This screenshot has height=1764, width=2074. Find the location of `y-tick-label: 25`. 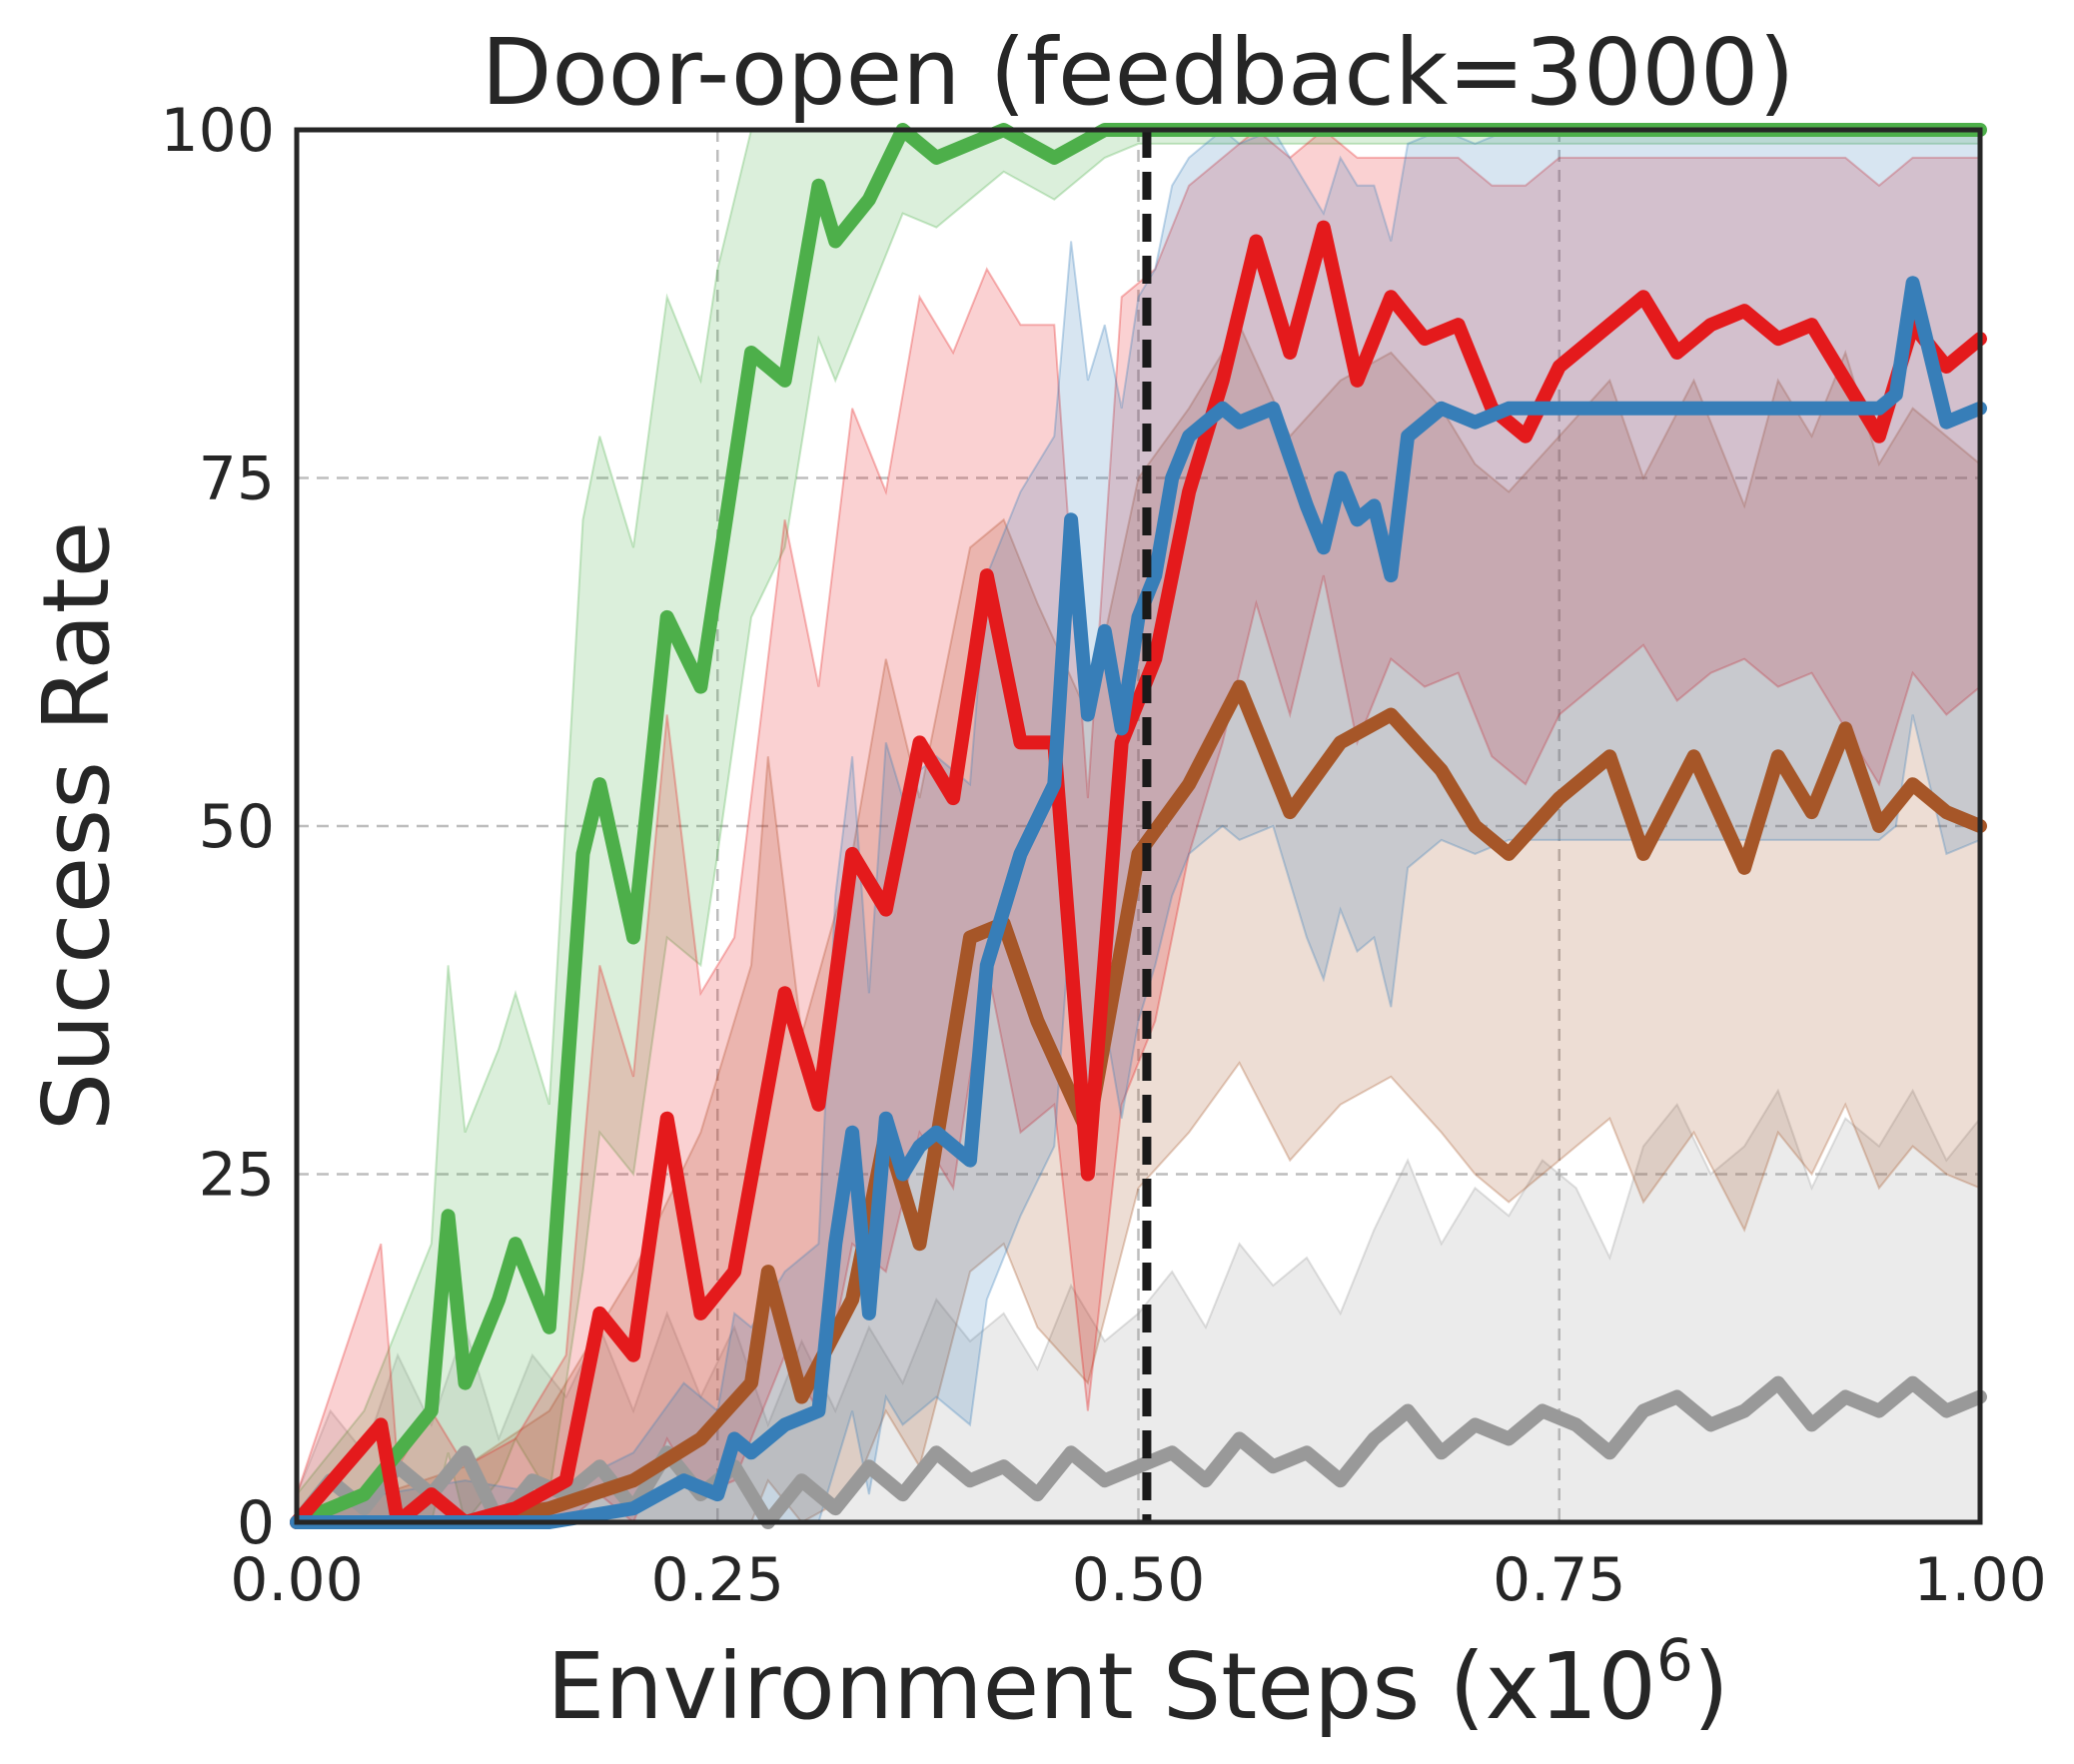

y-tick-label: 25 is located at coordinates (237, 1176).